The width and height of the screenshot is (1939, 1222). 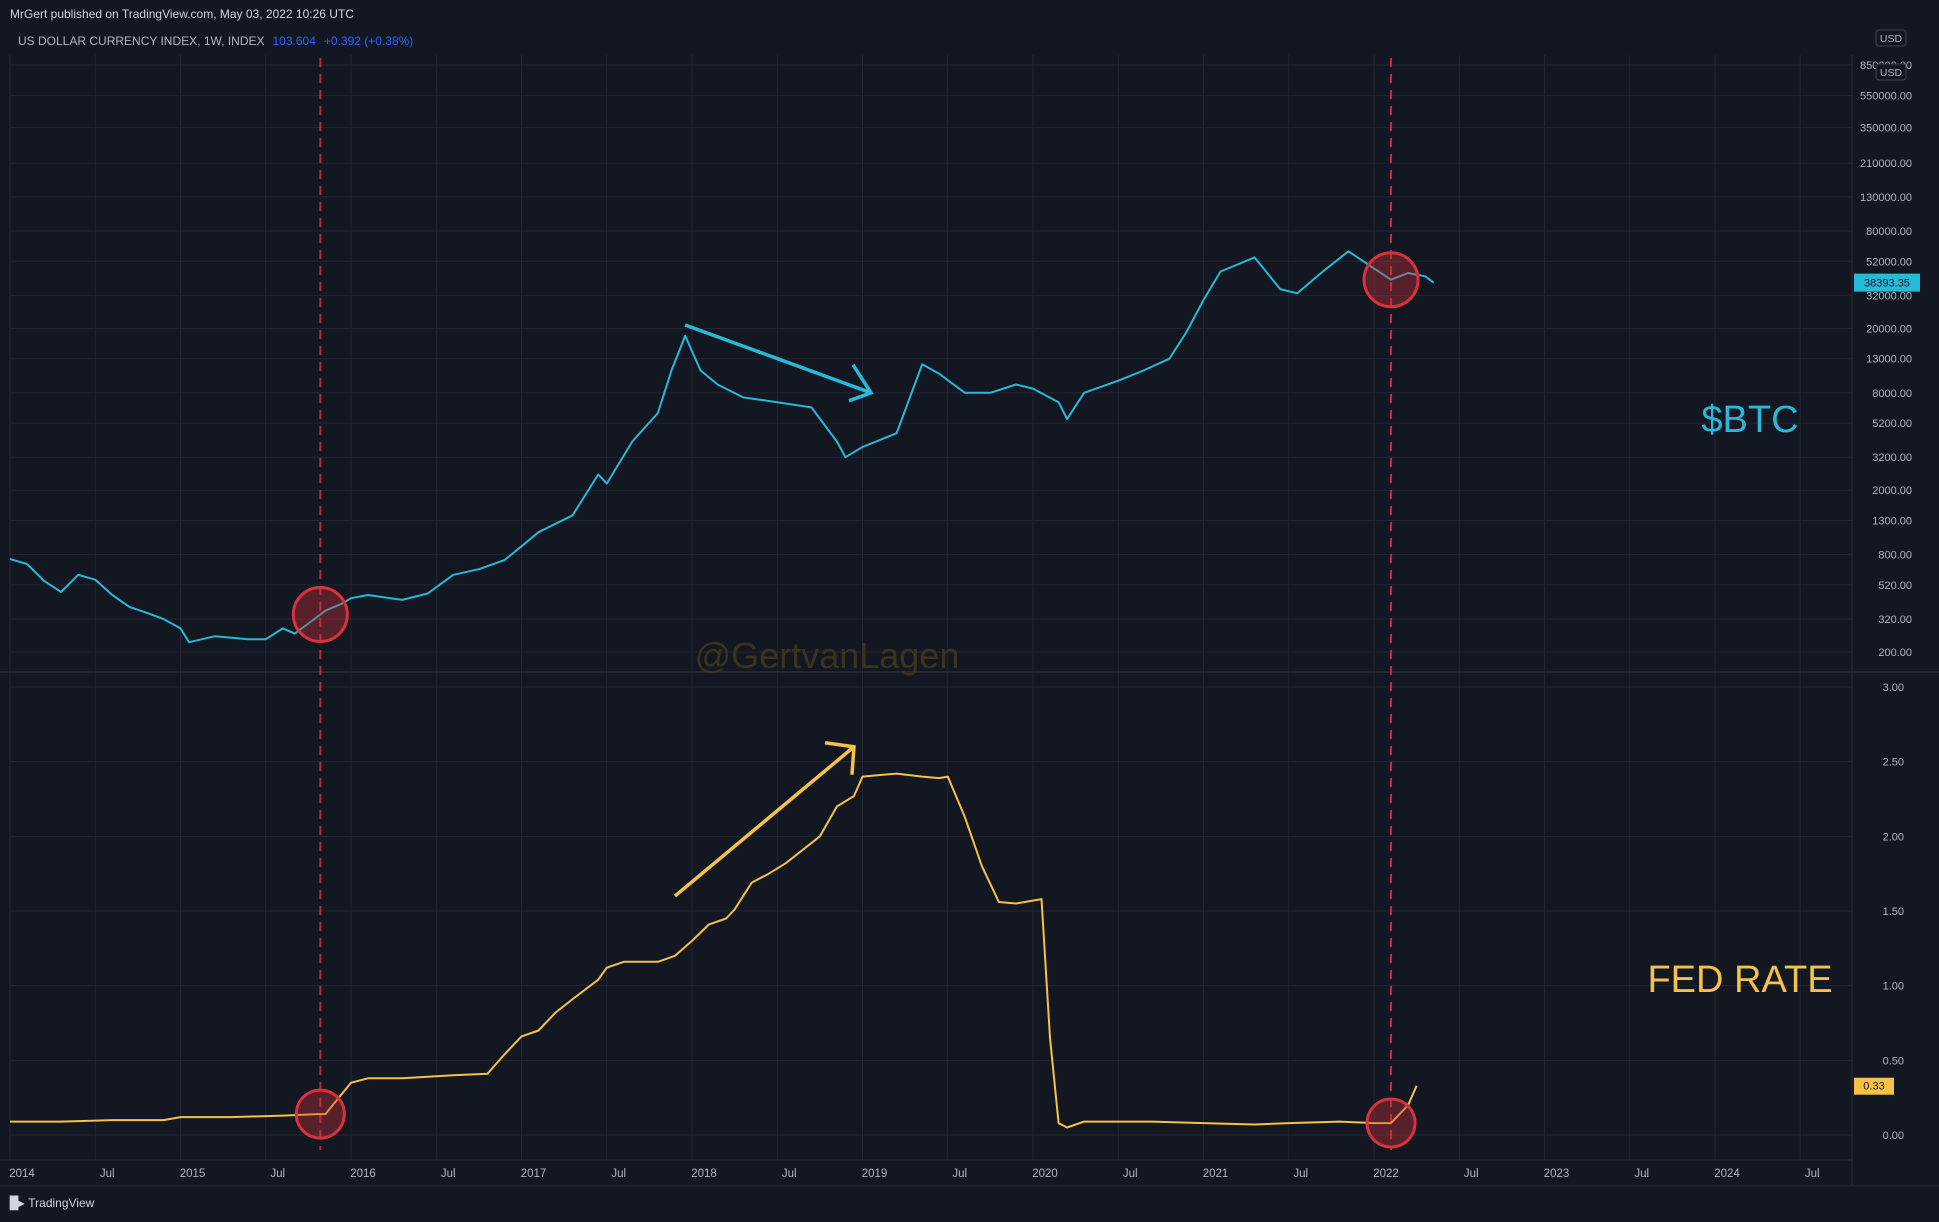 I want to click on fed-last-value-box, so click(x=1874, y=1086).